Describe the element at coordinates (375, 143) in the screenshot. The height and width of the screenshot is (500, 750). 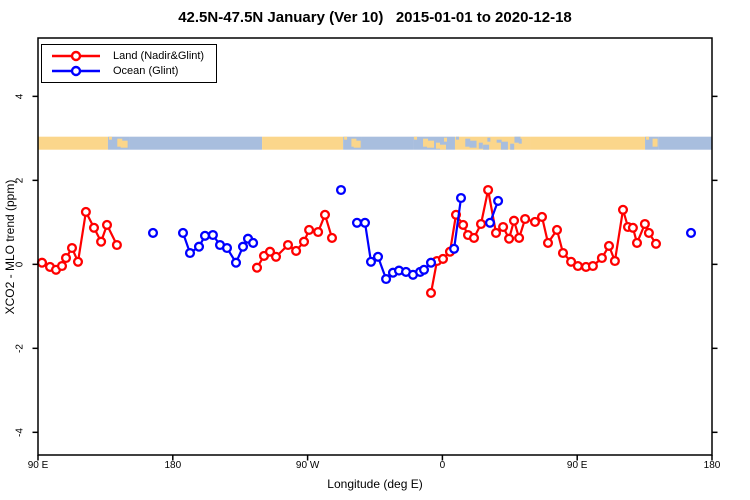
I see `land-ocean-strip` at that location.